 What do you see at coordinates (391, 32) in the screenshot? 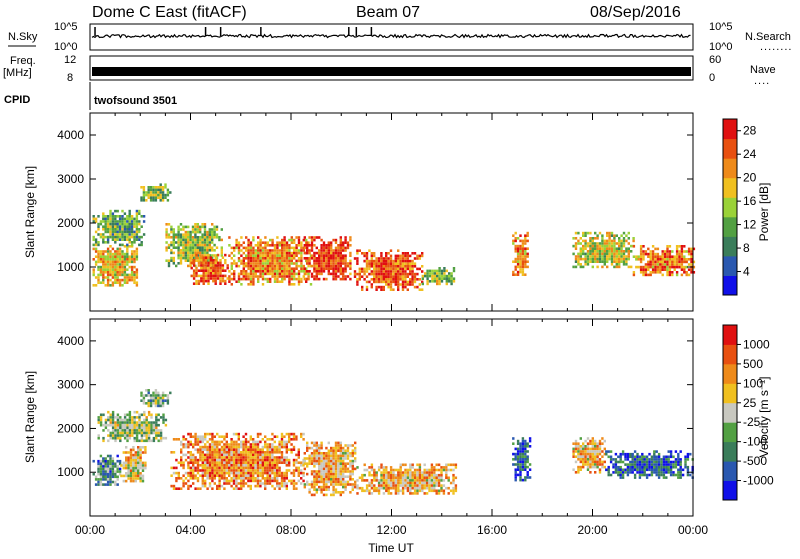
I see `nsky-trace` at bounding box center [391, 32].